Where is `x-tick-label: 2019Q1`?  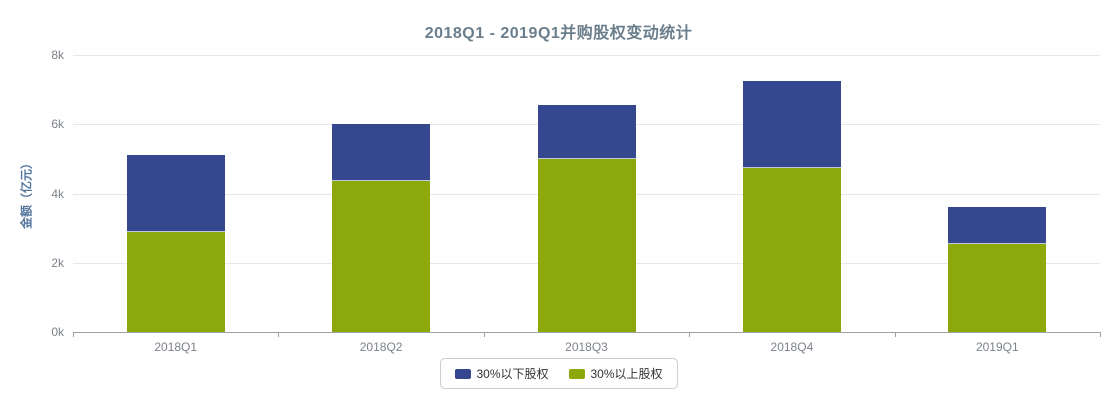
x-tick-label: 2019Q1 is located at coordinates (997, 347).